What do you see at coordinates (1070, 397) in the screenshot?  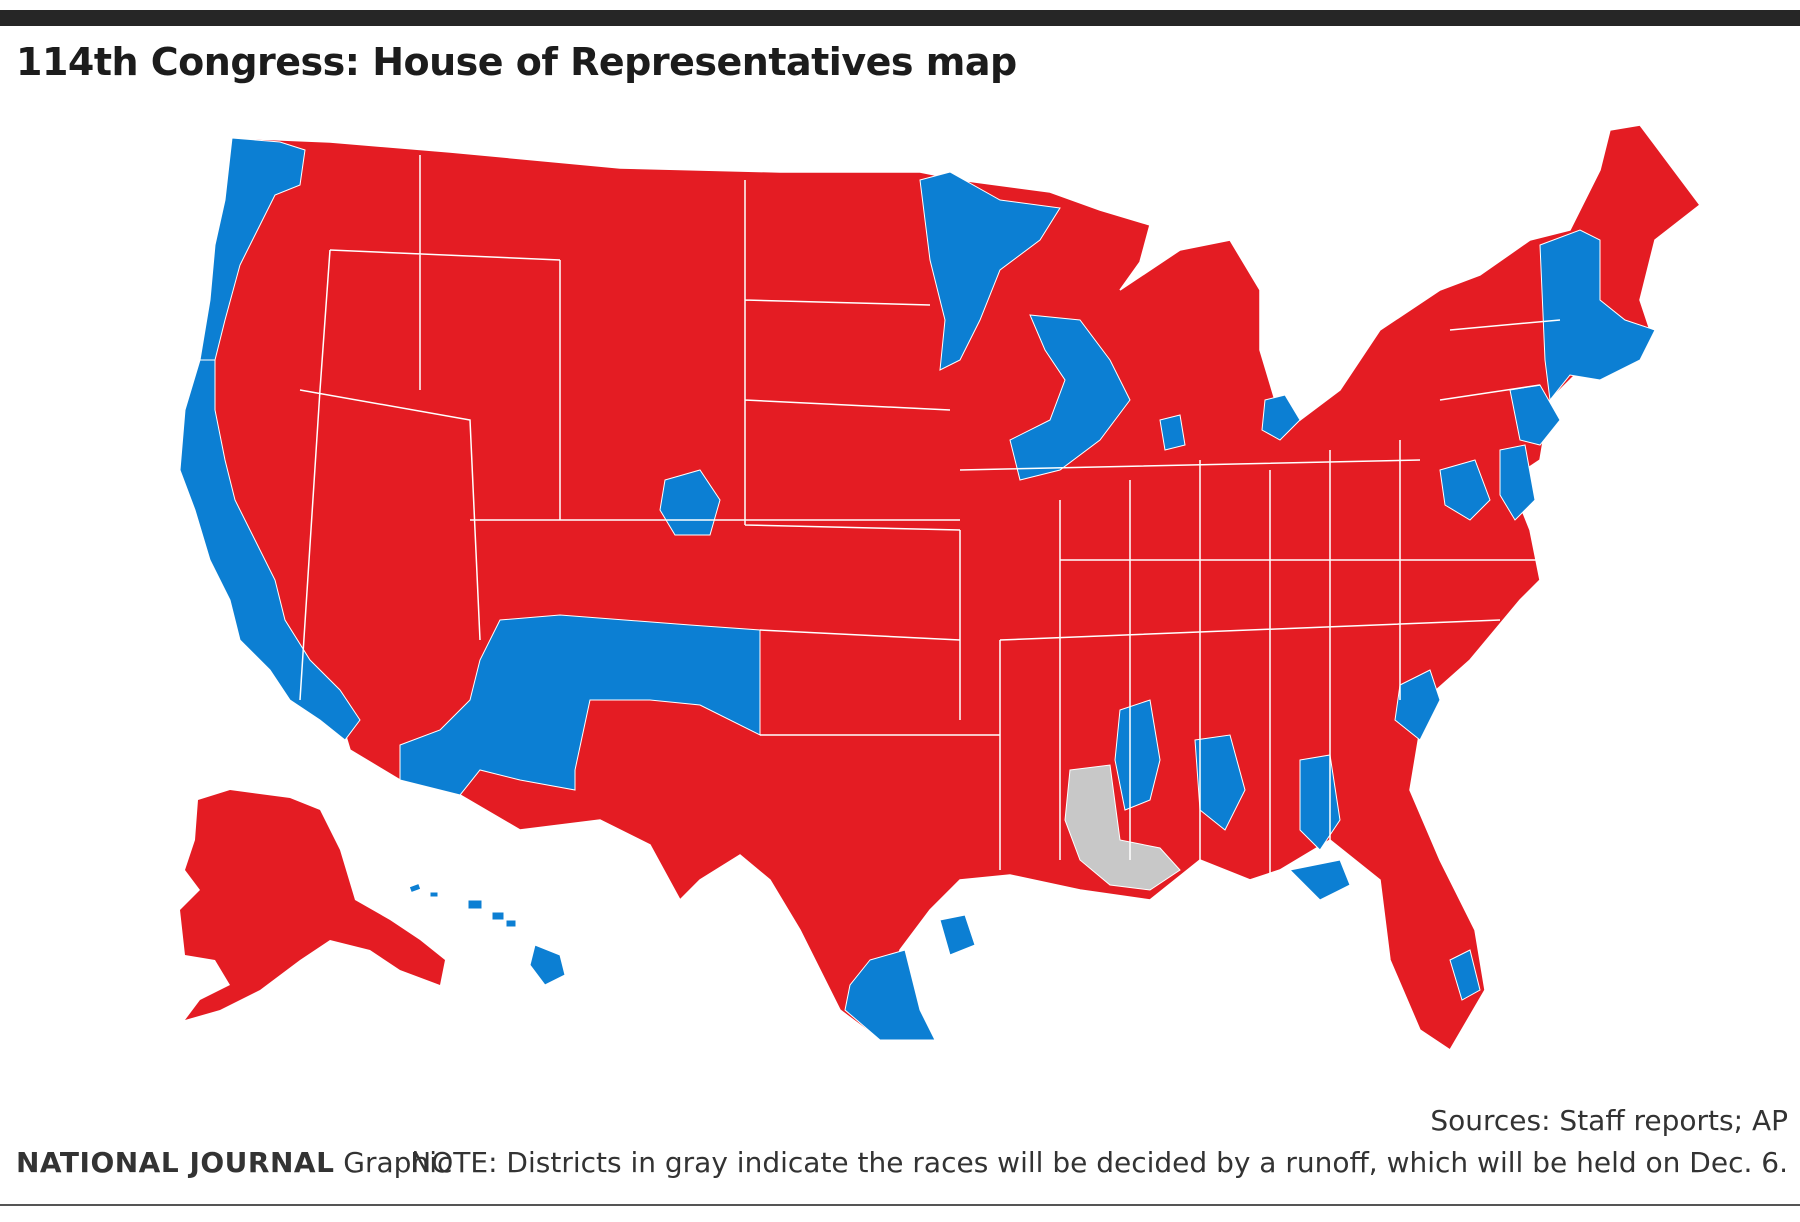 I see `upper-midwest-blue` at bounding box center [1070, 397].